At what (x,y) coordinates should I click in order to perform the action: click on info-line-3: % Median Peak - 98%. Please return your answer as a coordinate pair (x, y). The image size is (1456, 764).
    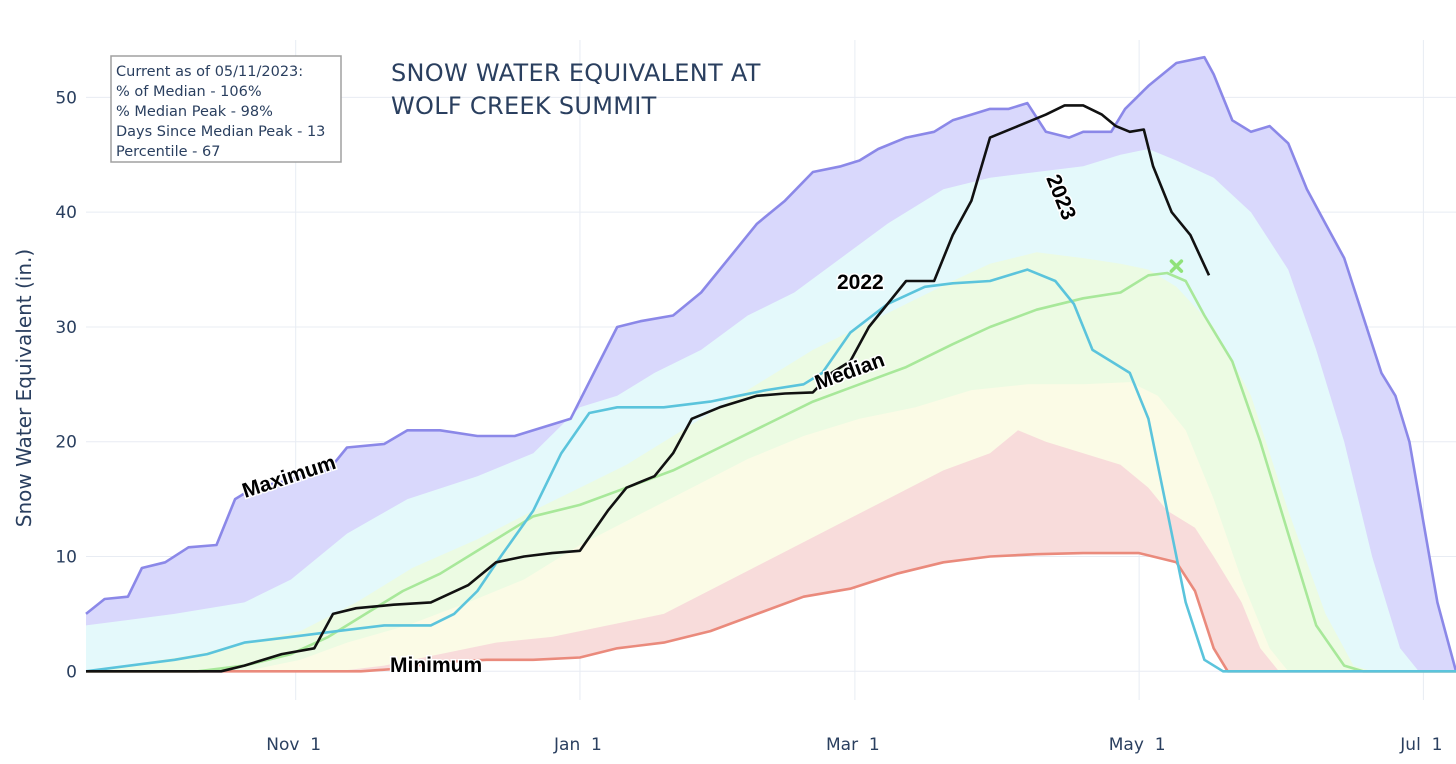
    Looking at the image, I should click on (194, 112).